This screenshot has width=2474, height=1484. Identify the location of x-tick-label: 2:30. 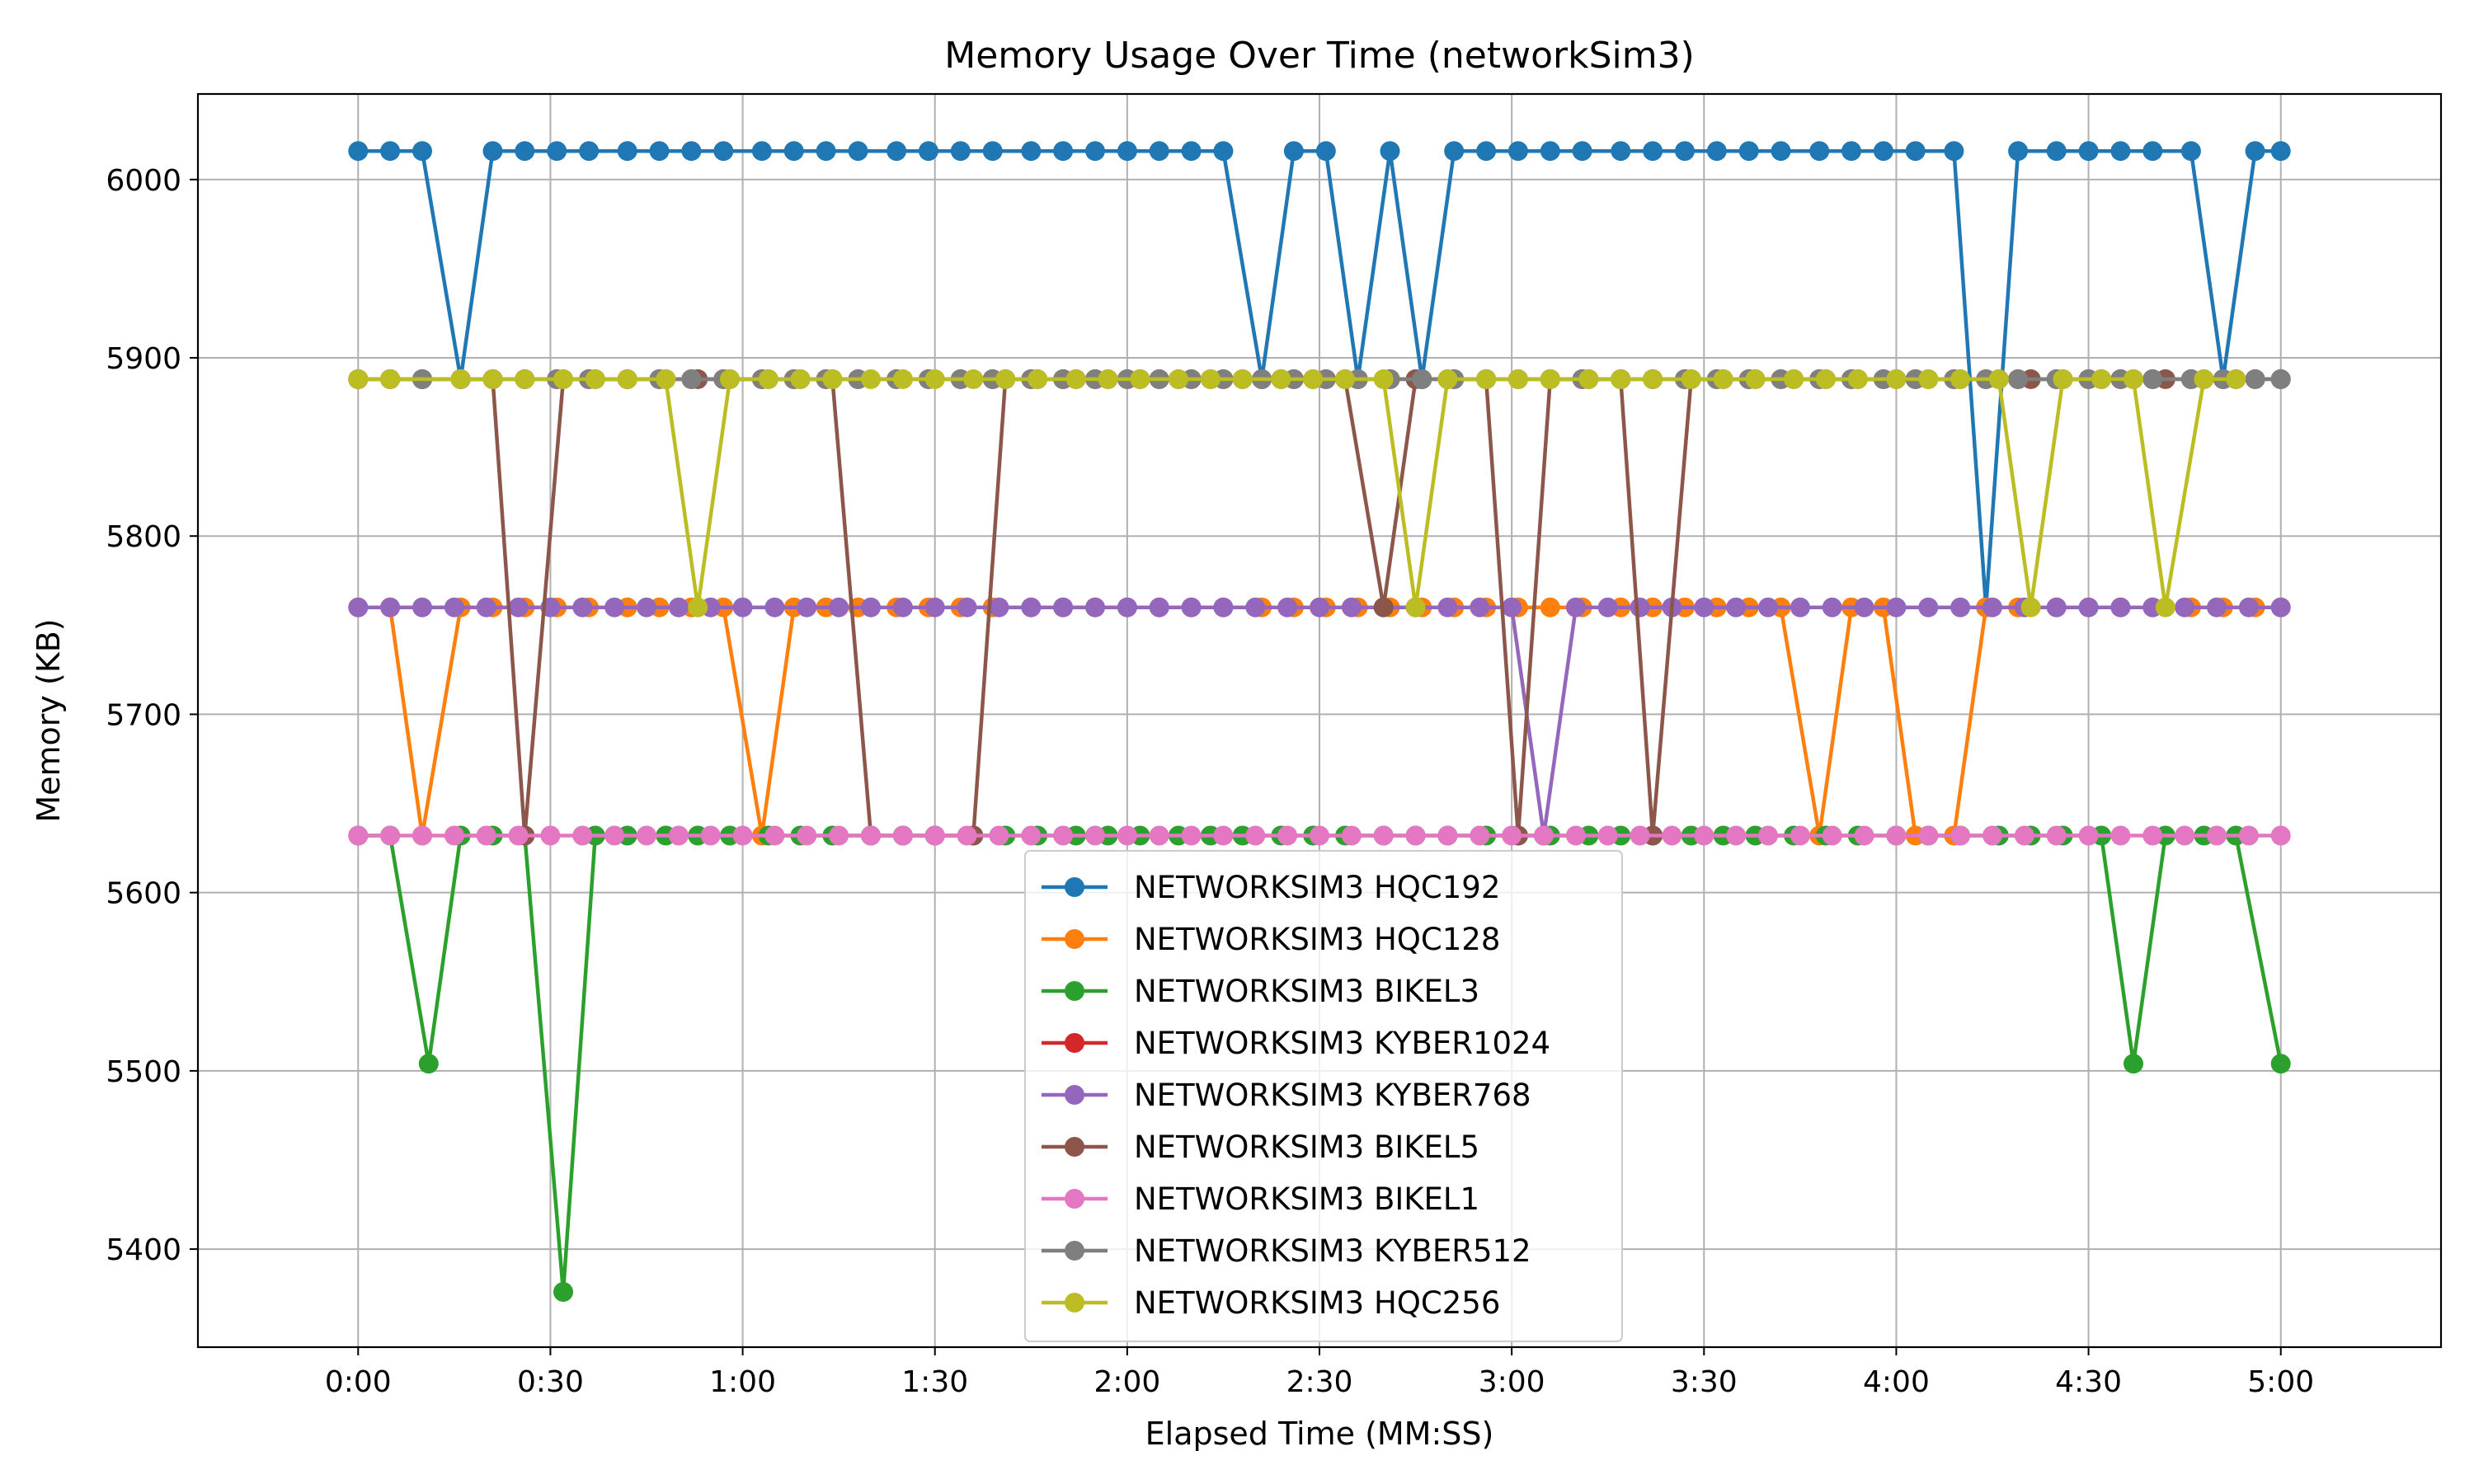
(1319, 1382).